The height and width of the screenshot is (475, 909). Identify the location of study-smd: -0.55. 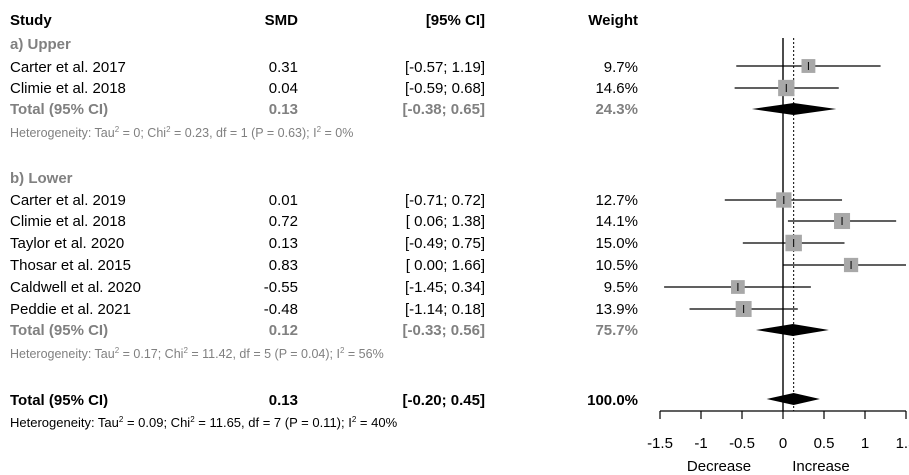
(280, 287).